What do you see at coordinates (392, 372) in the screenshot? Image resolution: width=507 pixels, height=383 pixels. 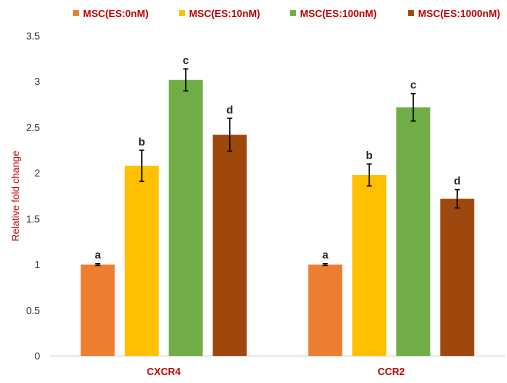 I see `category-label-ccr2: CCR2` at bounding box center [392, 372].